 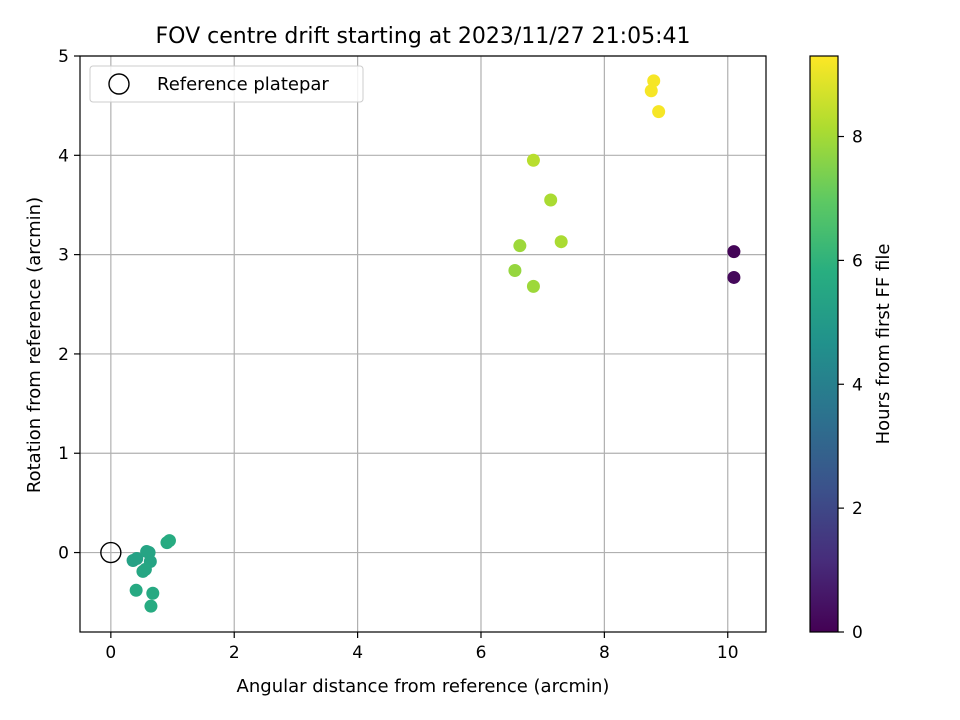 What do you see at coordinates (604, 653) in the screenshot?
I see `x-tick-label: 8` at bounding box center [604, 653].